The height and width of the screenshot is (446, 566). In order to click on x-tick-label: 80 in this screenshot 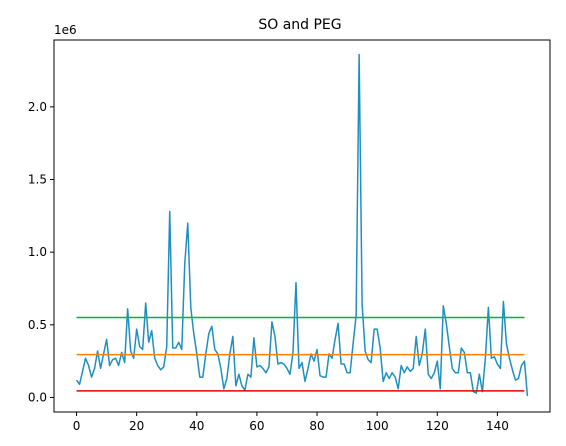, I will do `click(316, 426)`.